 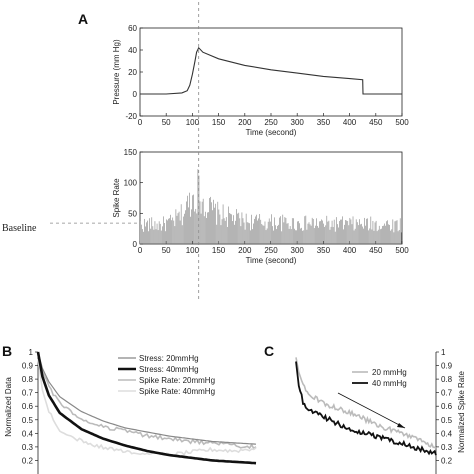 What do you see at coordinates (19, 228) in the screenshot?
I see `baseline-label: Baseline` at bounding box center [19, 228].